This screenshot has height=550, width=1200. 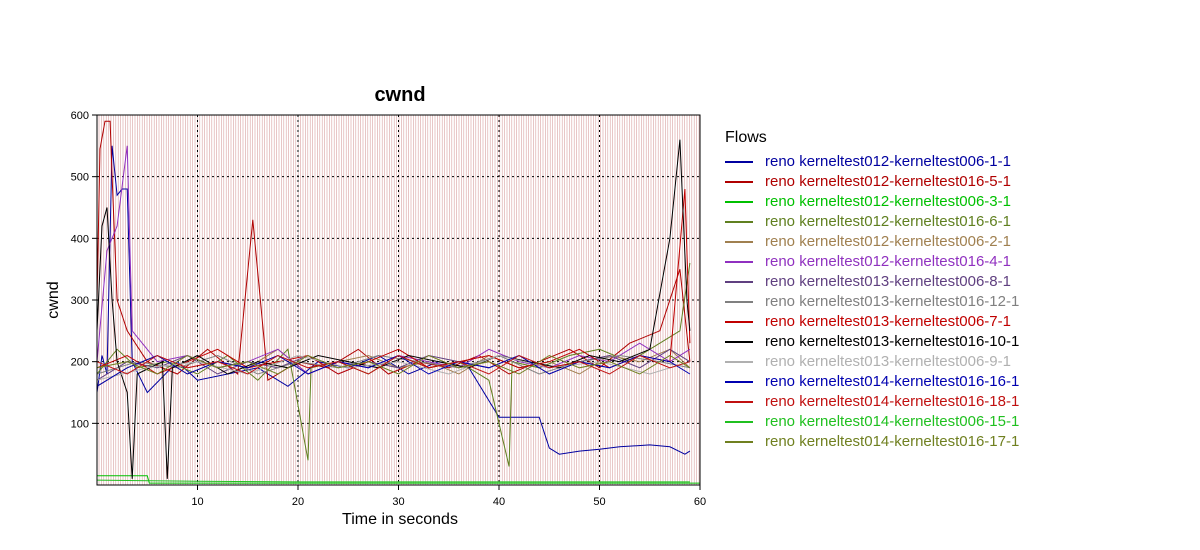 I want to click on legend-item: reno kerneltest014-kerneltest016-16-1, so click(x=872, y=382).